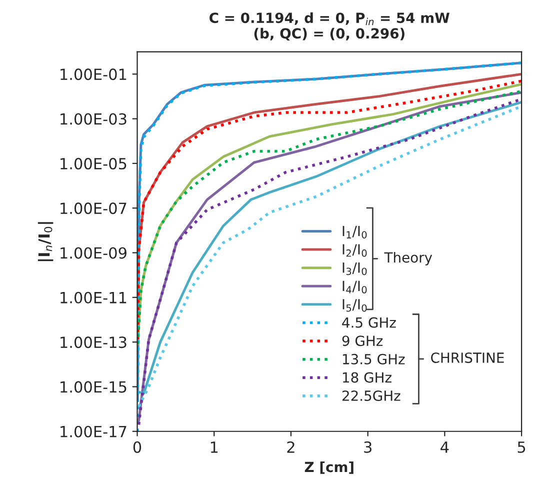 This screenshot has height=493, width=549. What do you see at coordinates (354, 232) in the screenshot?
I see `legend-label: I$_{1}$/I$_{0}$` at bounding box center [354, 232].